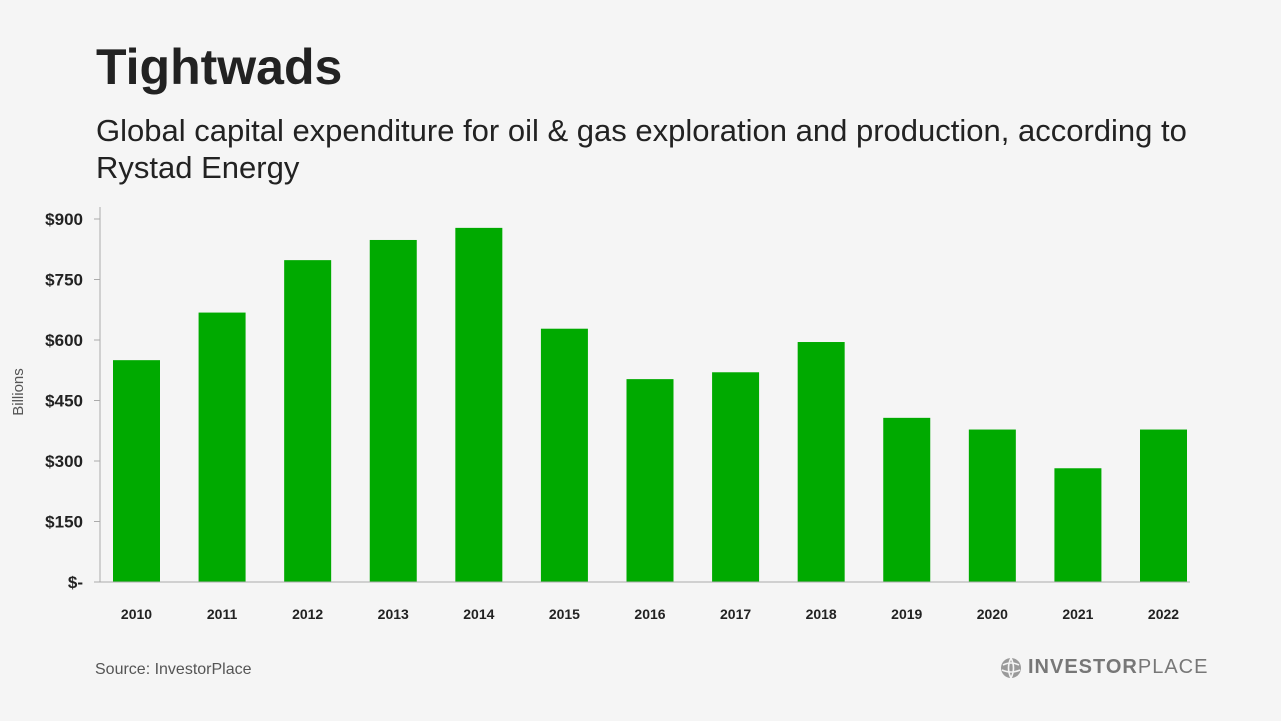 The image size is (1281, 721). I want to click on bar-2017, so click(736, 477).